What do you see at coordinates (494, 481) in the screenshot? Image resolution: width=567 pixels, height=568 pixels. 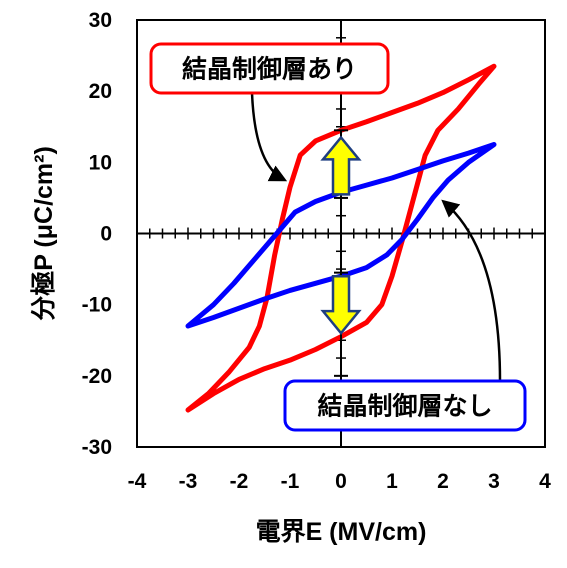 I see `x-tick-label: 3` at bounding box center [494, 481].